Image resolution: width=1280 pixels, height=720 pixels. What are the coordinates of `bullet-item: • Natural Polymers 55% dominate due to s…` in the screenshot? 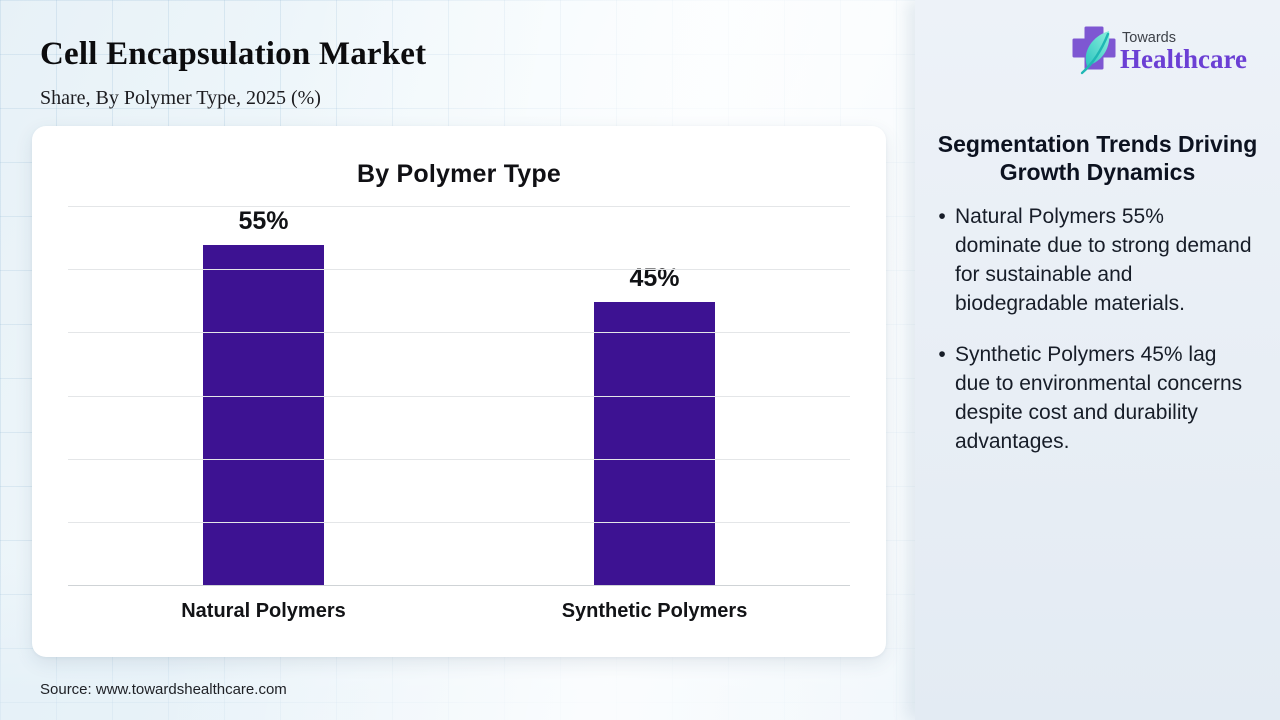 It's located at (1090, 260).